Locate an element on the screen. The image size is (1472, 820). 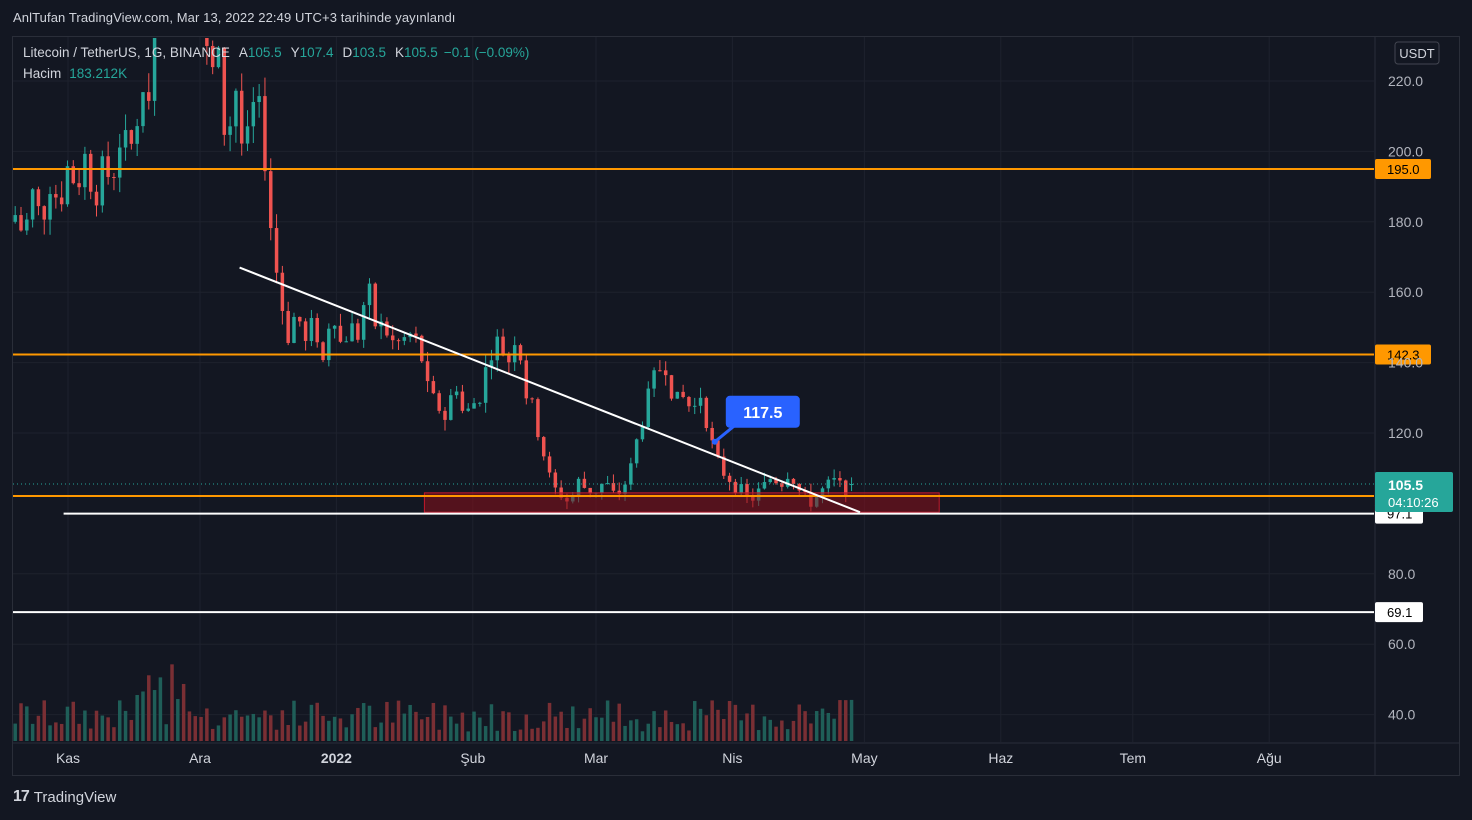
tradingview-logo-icon: 17 is located at coordinates (21, 796).